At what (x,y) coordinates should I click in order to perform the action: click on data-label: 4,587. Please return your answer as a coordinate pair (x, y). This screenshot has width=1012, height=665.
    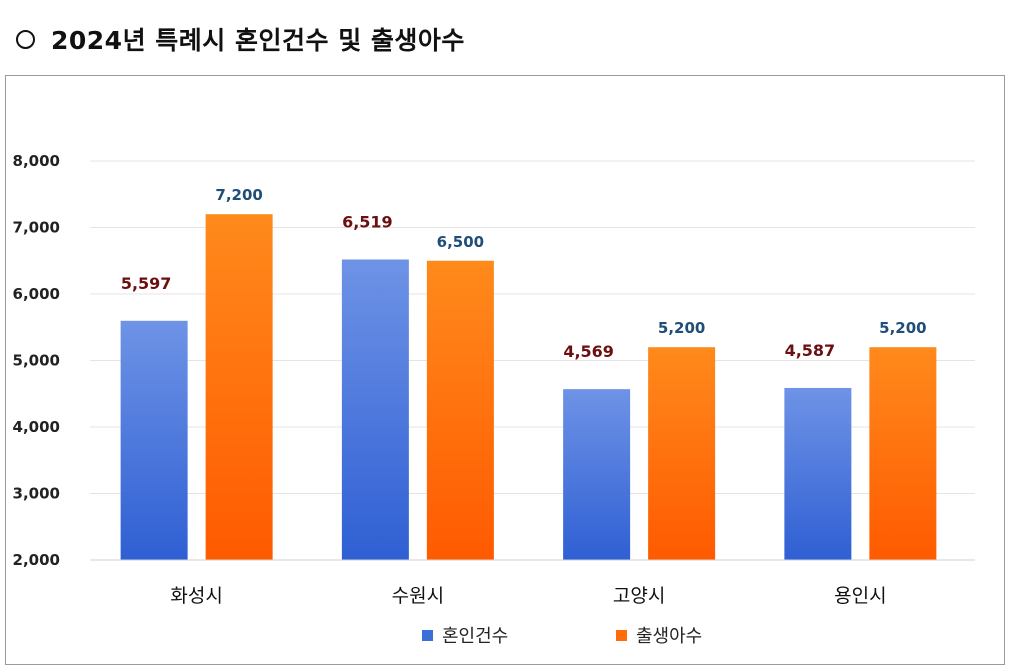
    Looking at the image, I should click on (810, 350).